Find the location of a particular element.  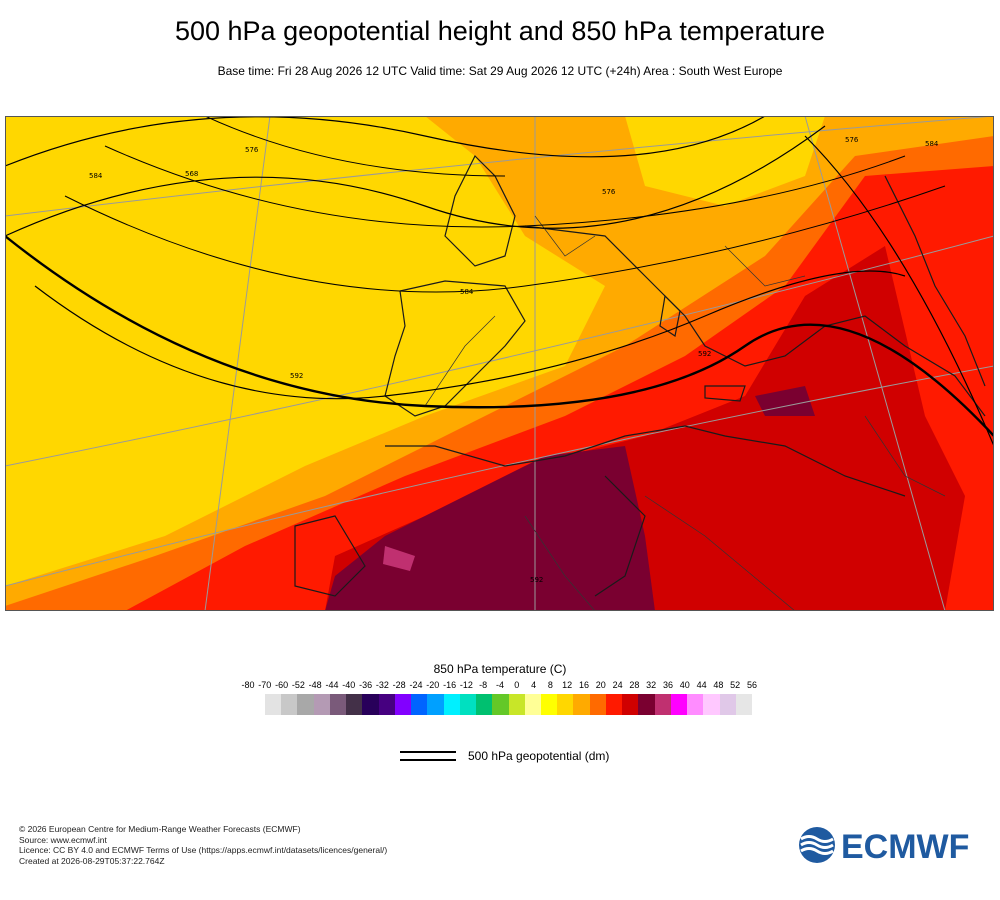

colorbar-tick-label: 12 is located at coordinates (567, 685).